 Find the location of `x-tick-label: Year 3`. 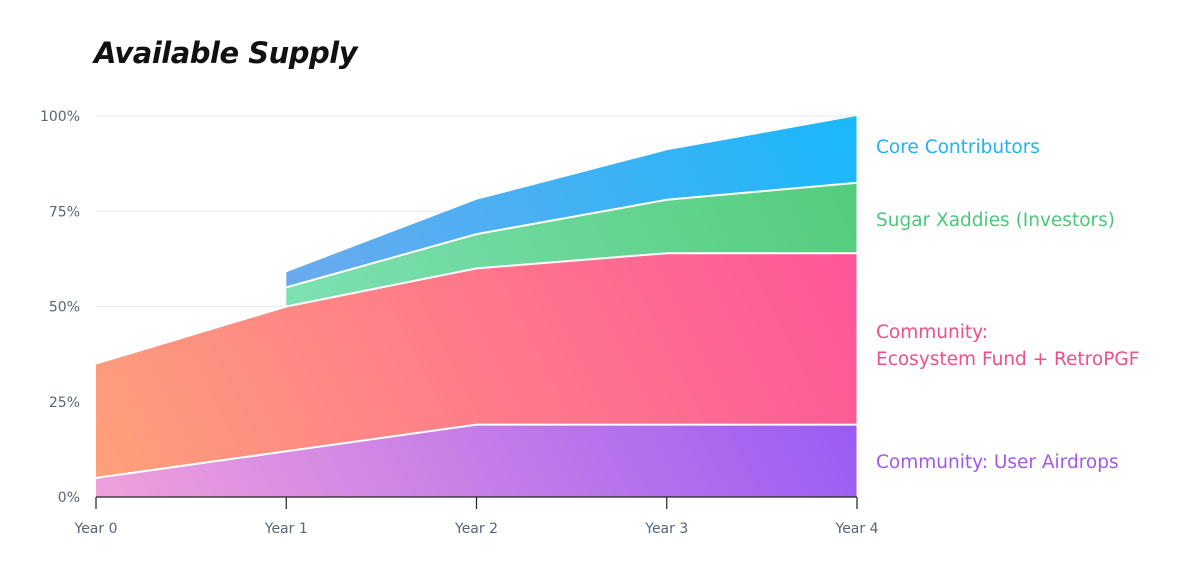

x-tick-label: Year 3 is located at coordinates (666, 529).